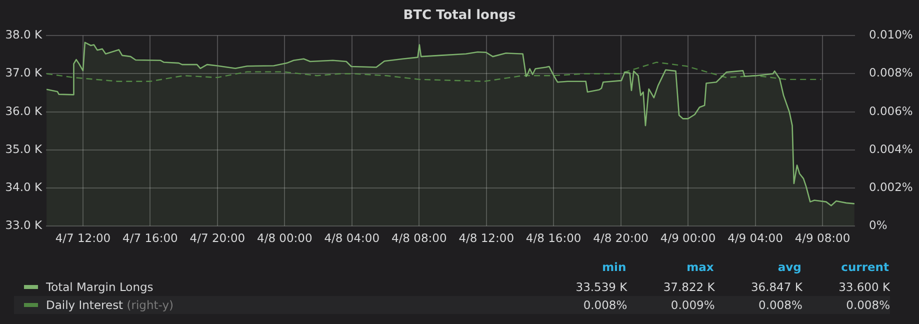  I want to click on y-tick-label: 33.0 K, so click(23, 225).